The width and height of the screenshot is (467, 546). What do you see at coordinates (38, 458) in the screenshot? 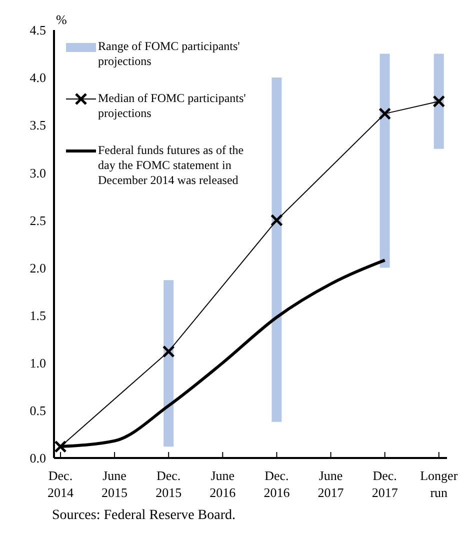
I see `y-tick-label: 0.0` at bounding box center [38, 458].